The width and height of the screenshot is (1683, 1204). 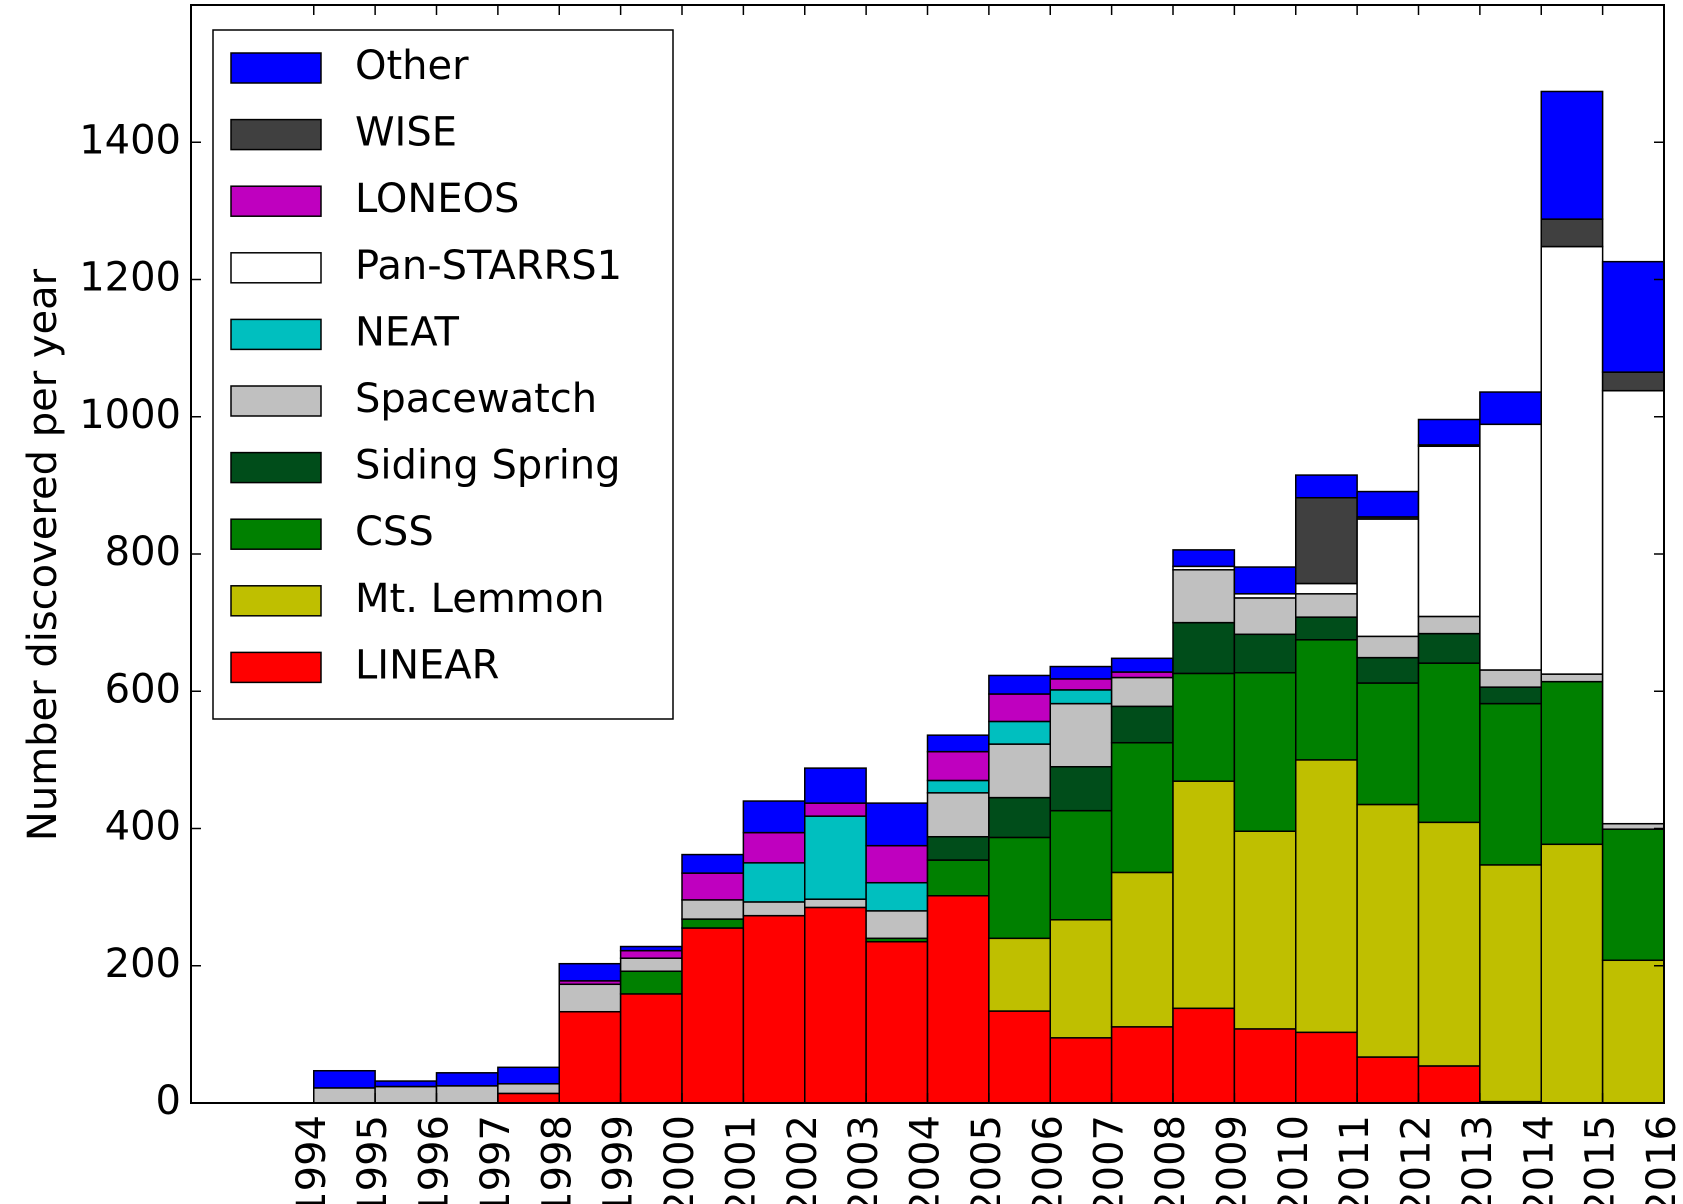 I want to click on x-tick-label: 2016, so click(x=1661, y=1159).